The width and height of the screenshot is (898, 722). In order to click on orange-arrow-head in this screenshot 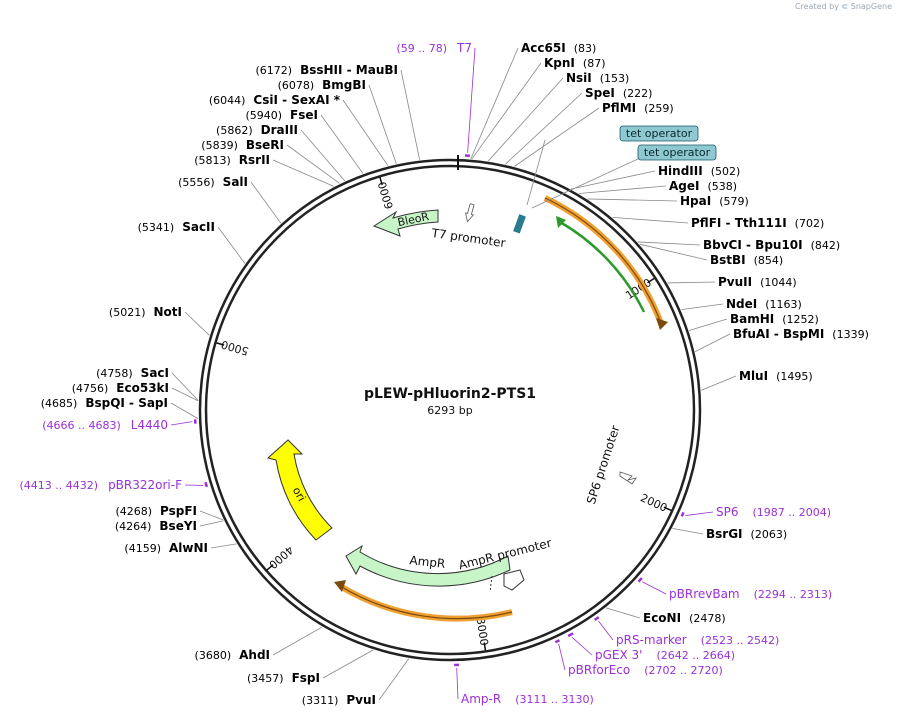, I will do `click(662, 324)`.